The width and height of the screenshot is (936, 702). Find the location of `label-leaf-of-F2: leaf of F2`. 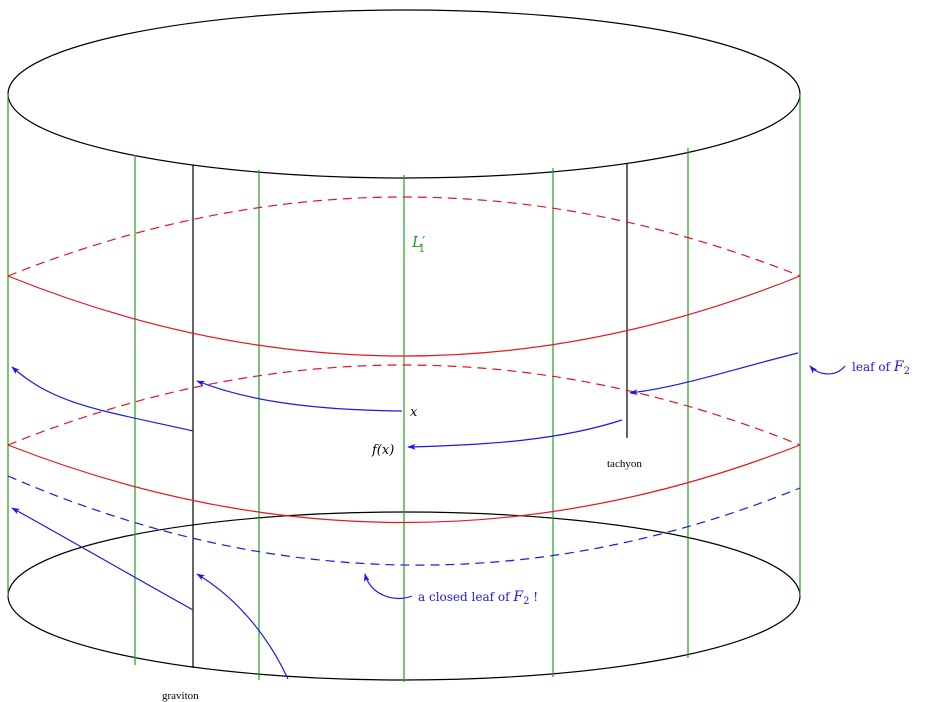

label-leaf-of-F2: leaf of F2 is located at coordinates (881, 368).